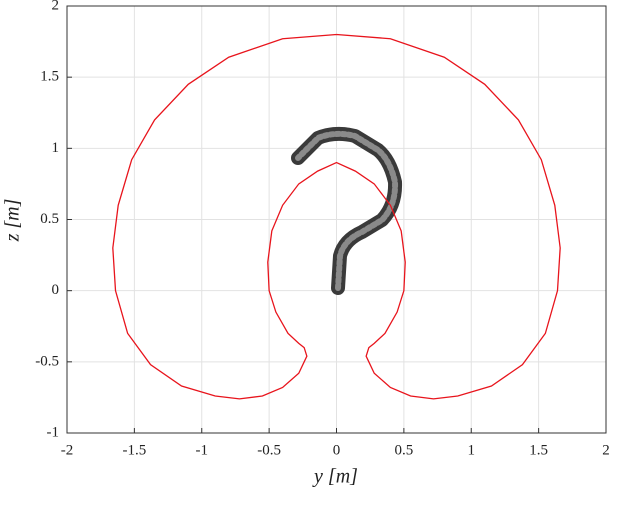 This screenshot has height=518, width=640. Describe the element at coordinates (13, 221) in the screenshot. I see `y-axis-label: z [m]` at that location.